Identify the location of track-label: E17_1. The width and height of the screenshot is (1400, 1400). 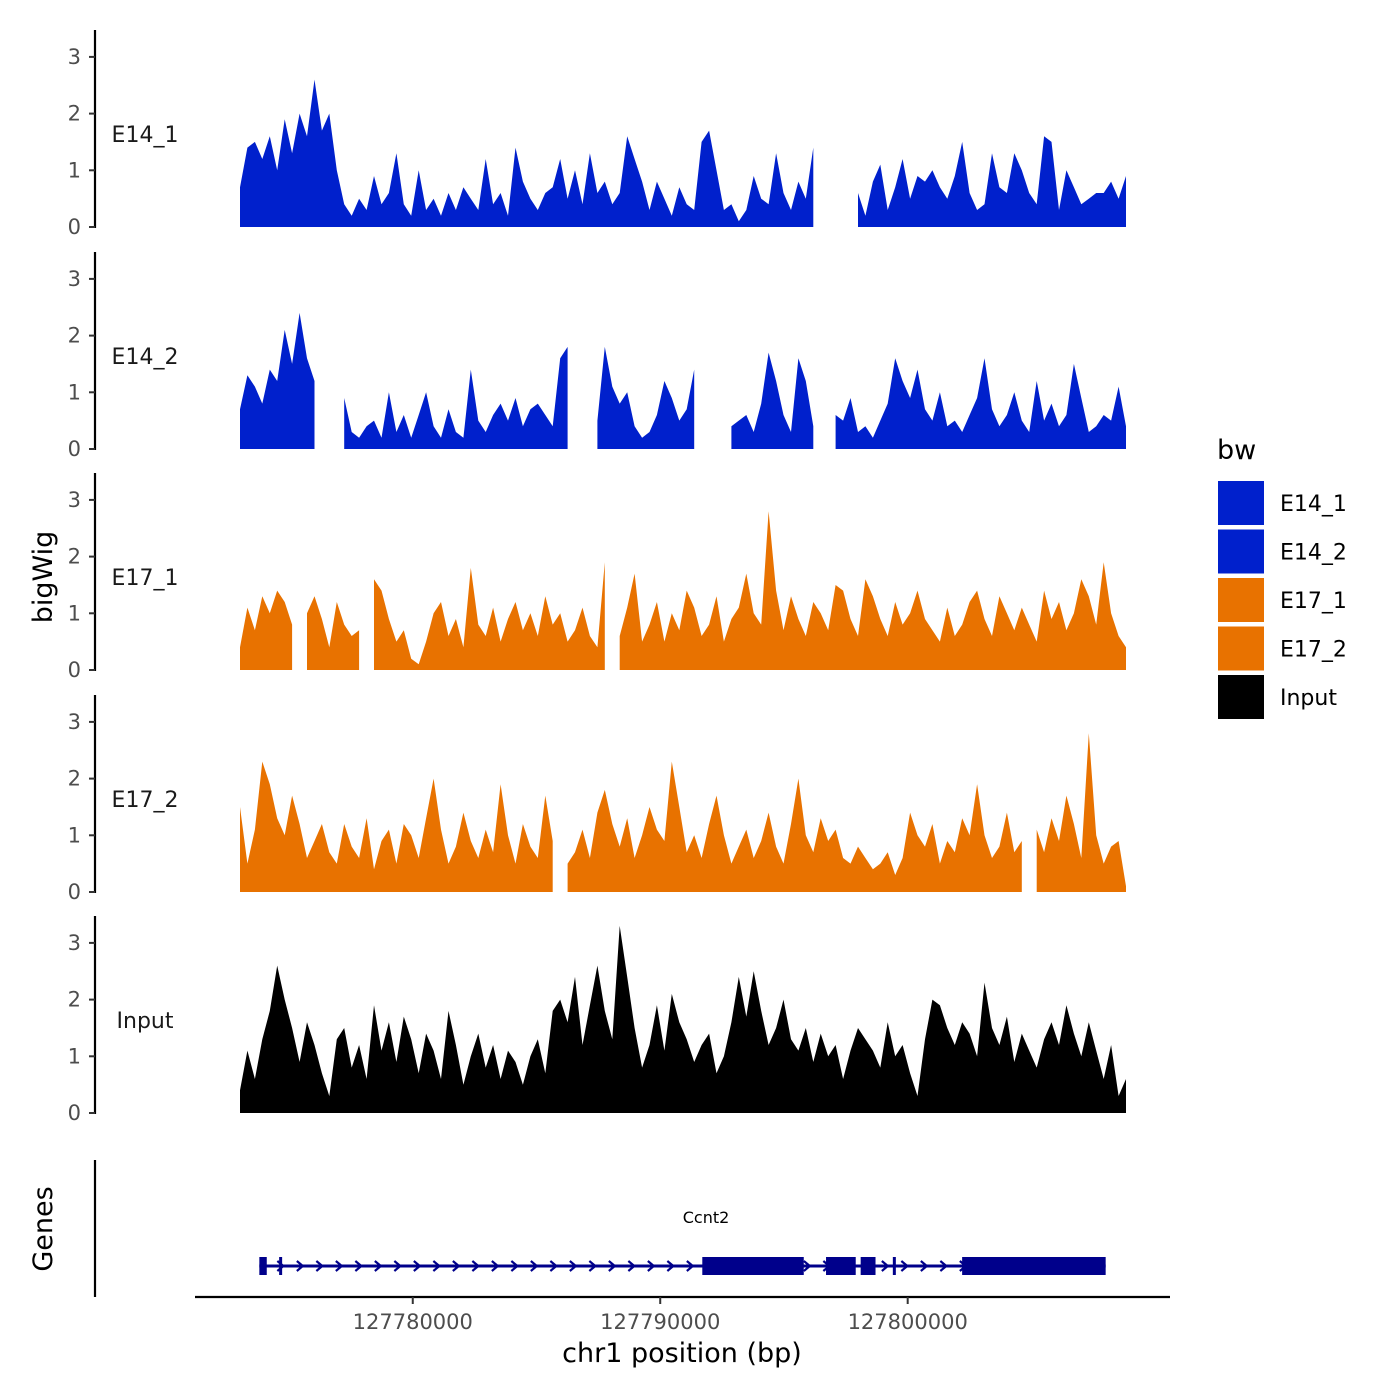
(145, 578).